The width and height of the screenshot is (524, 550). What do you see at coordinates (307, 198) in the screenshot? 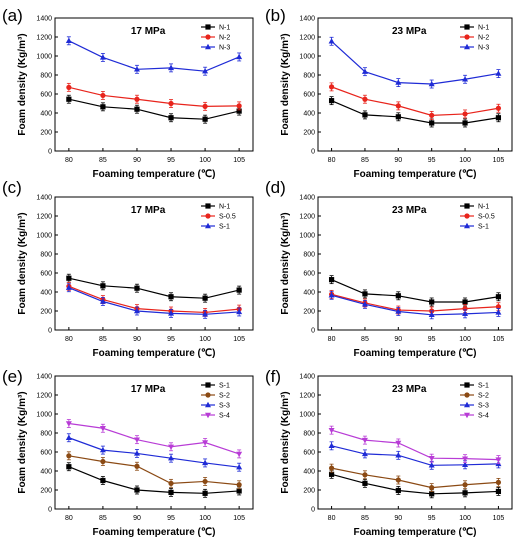
I see `y-tick-label: 1400` at bounding box center [307, 198].